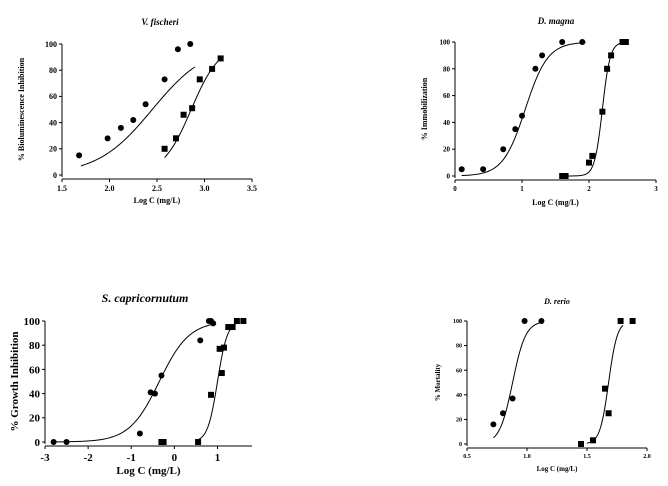 The image size is (668, 486). I want to click on chart-title: V. fischeri, so click(160, 22).